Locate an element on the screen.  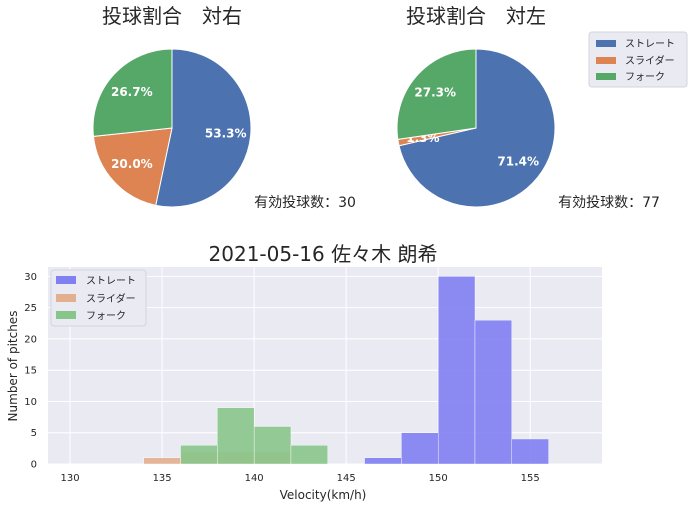
hist-legend: ストレート スライダー フォーク is located at coordinates (98, 298).